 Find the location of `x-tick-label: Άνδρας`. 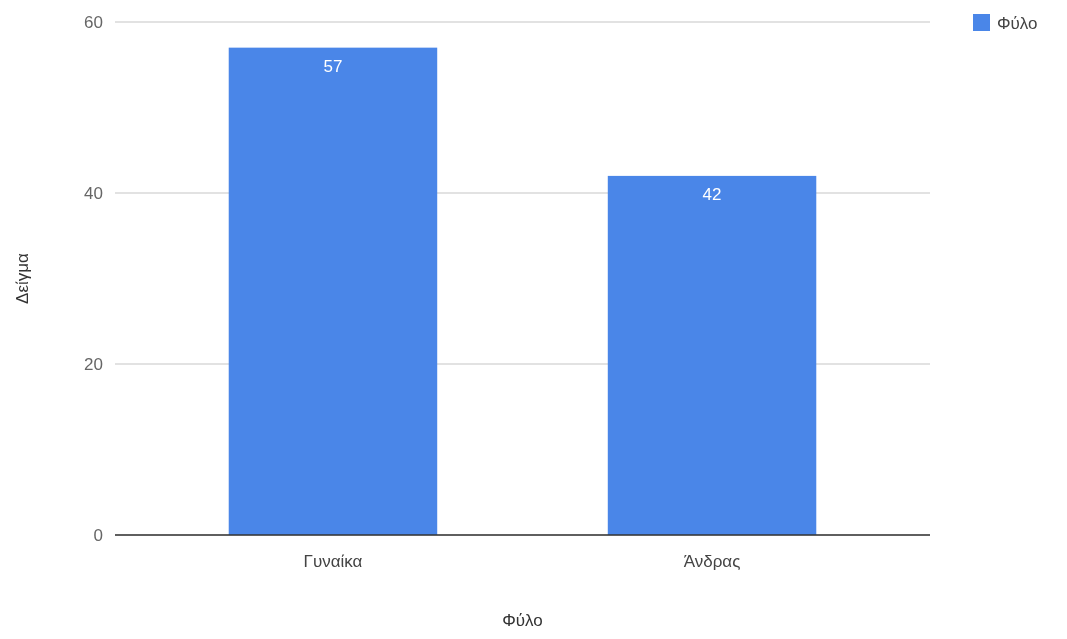

x-tick-label: Άνδρας is located at coordinates (712, 561).